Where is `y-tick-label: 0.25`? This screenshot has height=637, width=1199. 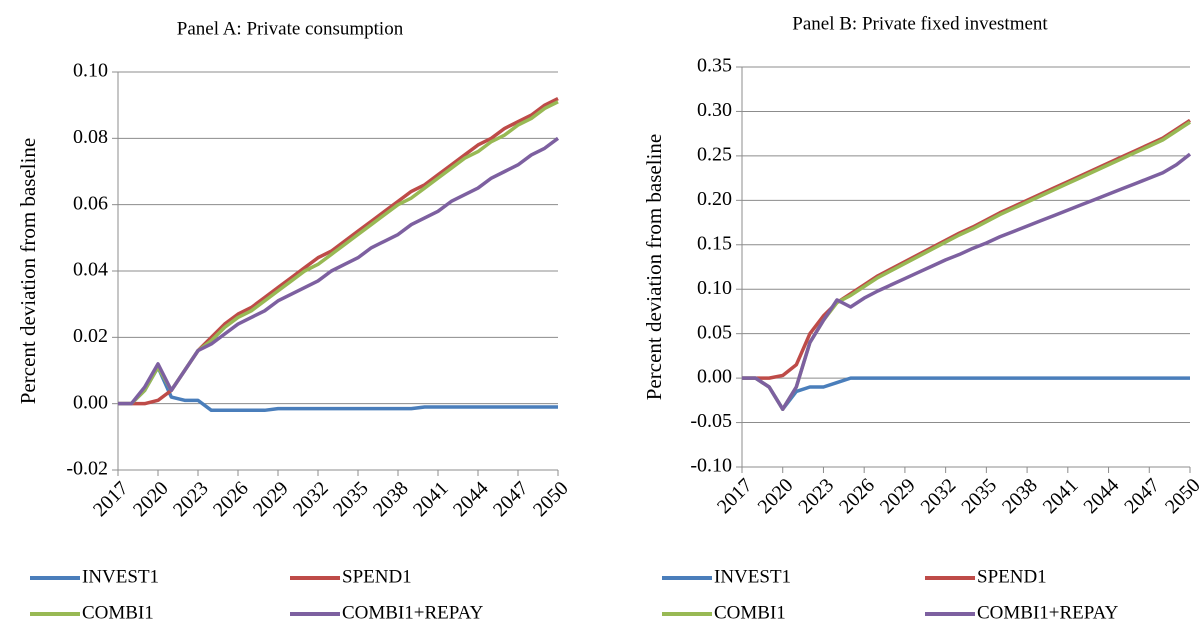 y-tick-label: 0.25 is located at coordinates (714, 154).